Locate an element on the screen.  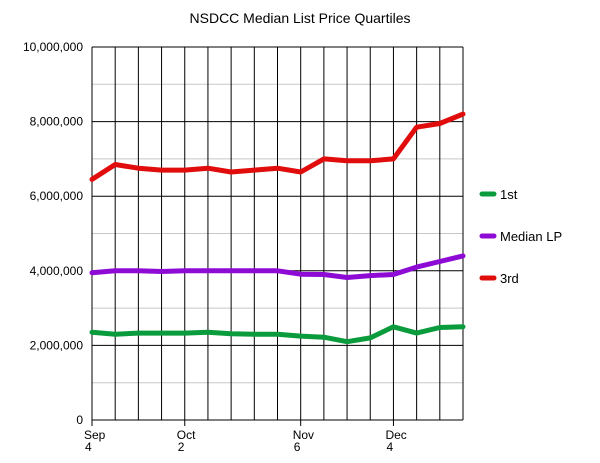
y-tick-label: 6,000,000 is located at coordinates (57, 196).